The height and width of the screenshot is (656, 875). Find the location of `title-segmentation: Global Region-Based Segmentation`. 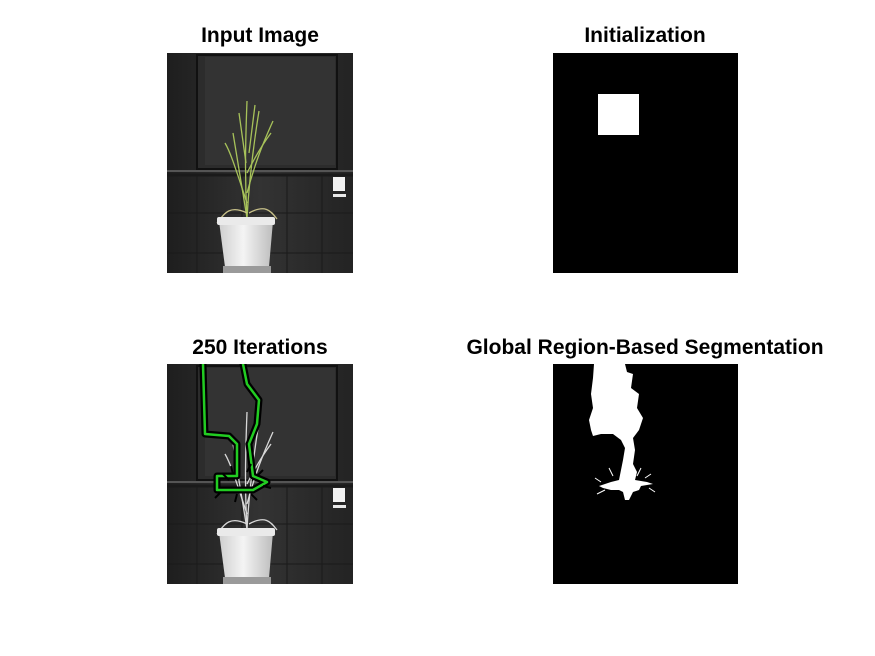

title-segmentation: Global Region-Based Segmentation is located at coordinates (644, 348).